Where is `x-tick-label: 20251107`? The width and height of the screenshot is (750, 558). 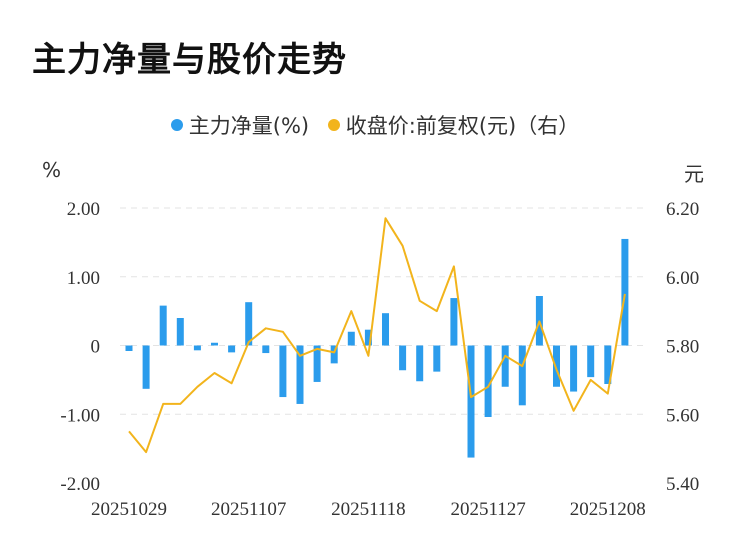
x-tick-label: 20251107 is located at coordinates (248, 509).